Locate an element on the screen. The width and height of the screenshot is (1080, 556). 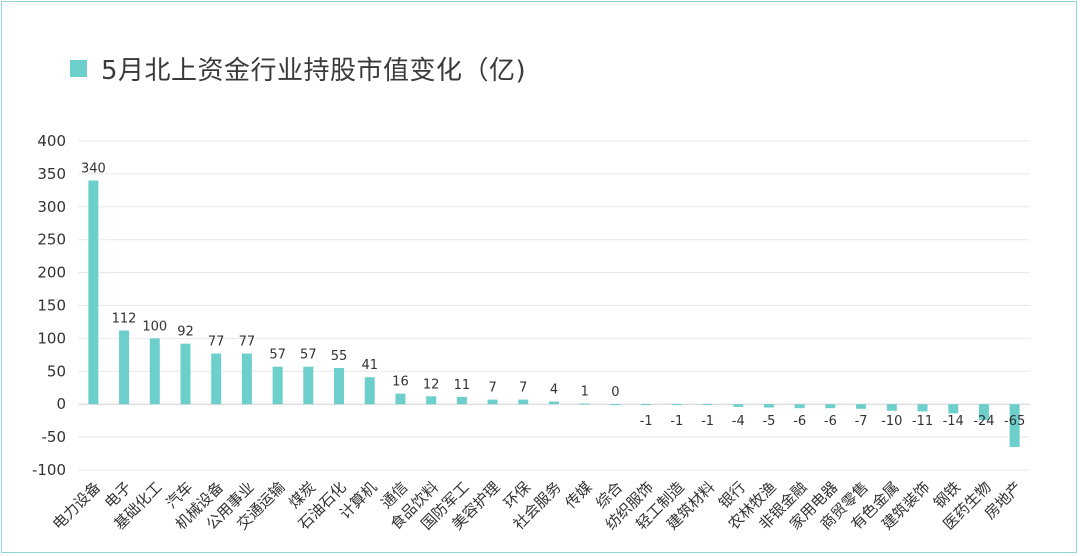
data-label: -7 is located at coordinates (861, 421).